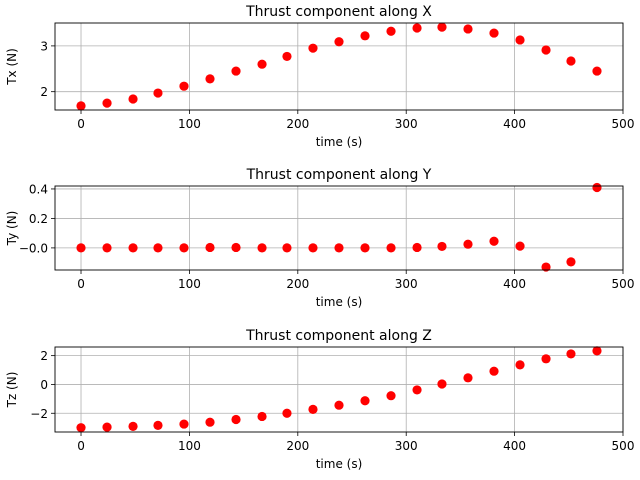 The image size is (640, 480). Describe the element at coordinates (38, 219) in the screenshot. I see `y-tick-label: 0.2` at that location.